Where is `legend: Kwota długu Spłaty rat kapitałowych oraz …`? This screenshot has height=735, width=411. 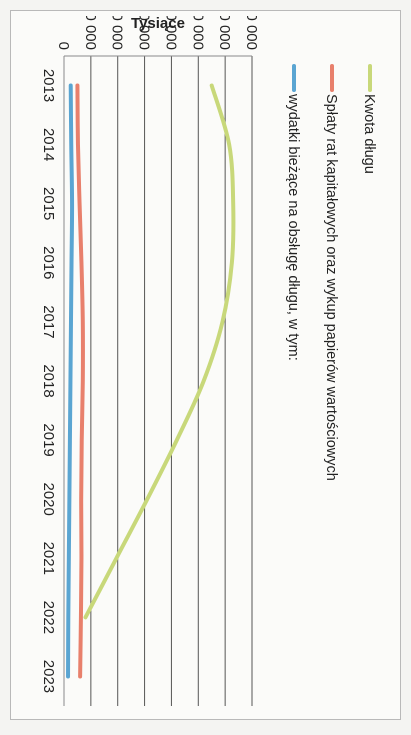
legend: Kwota długu Spłaty rat kapitałowych oraz … is located at coordinates (331, 272).